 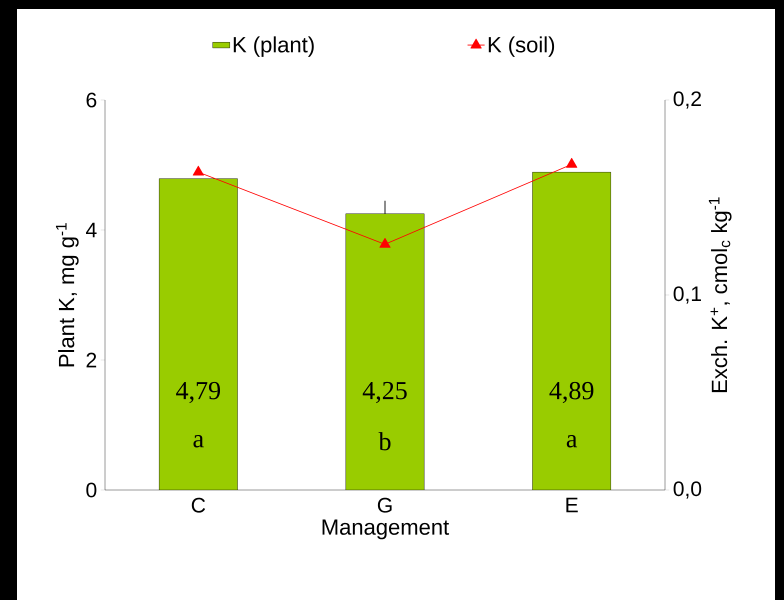 I want to click on y2-axis-title: Exch. K$^{+}$, cmol$_{c}$ kg$^{-1}$, so click(x=720, y=294).